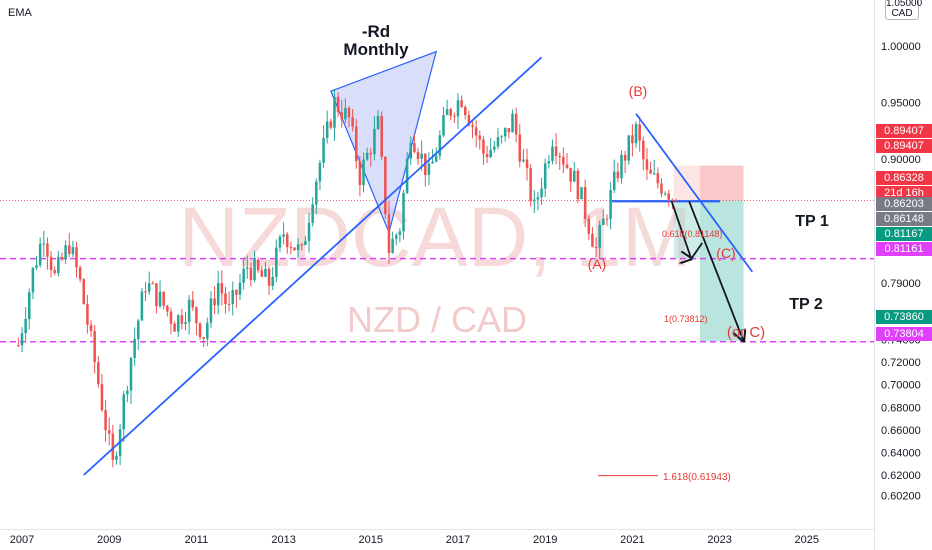 This screenshot has width=932, height=550. Describe the element at coordinates (904, 219) in the screenshot. I see `price-tag: 0.86148` at that location.